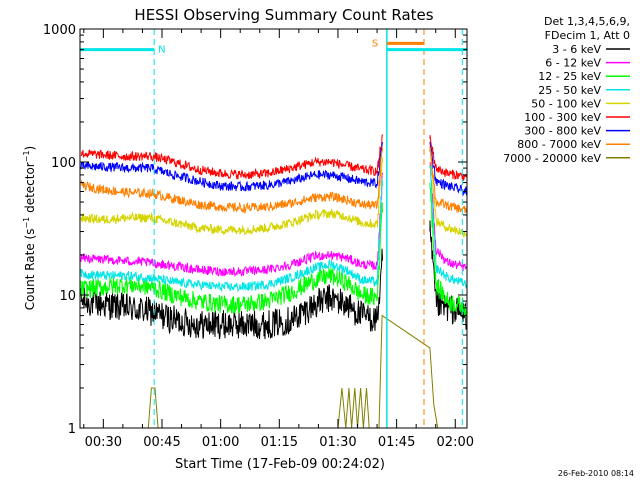 The width and height of the screenshot is (640, 480). Describe the element at coordinates (161, 50) in the screenshot. I see `flag-label-n: N` at that location.